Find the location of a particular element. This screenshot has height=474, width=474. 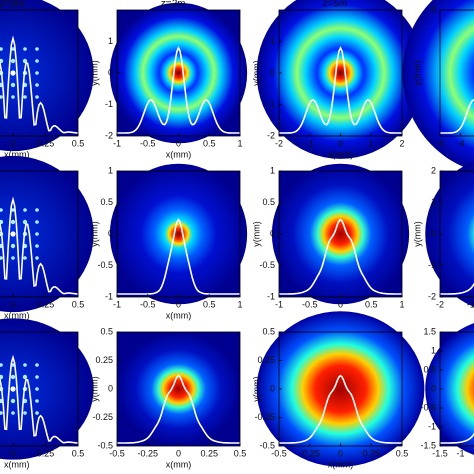

y-tick-label: -1.5 is located at coordinates (428, 445).